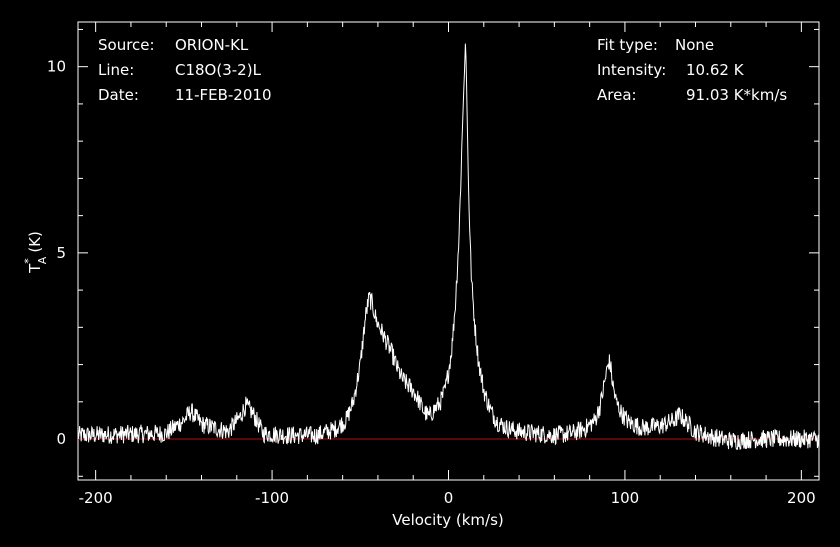 This screenshot has width=840, height=547. What do you see at coordinates (35, 268) in the screenshot?
I see `y-axis-label-main: T` at bounding box center [35, 268].